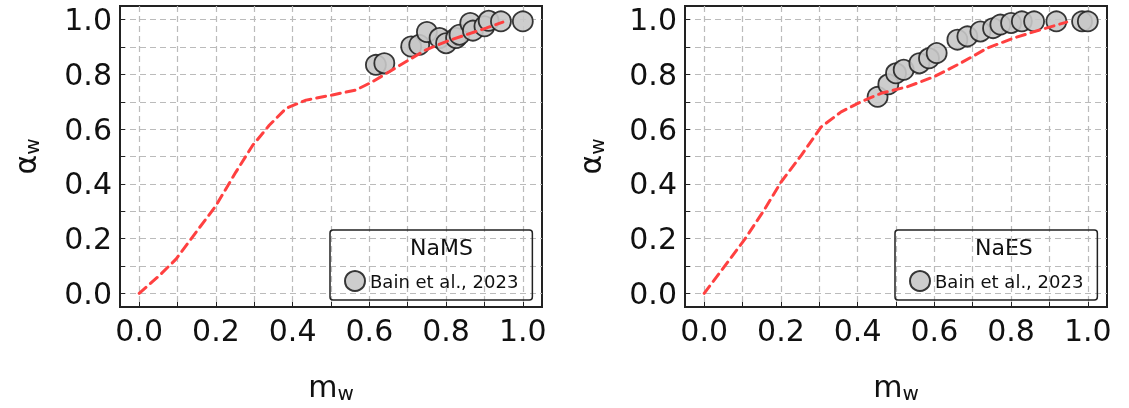 This screenshot has height=408, width=1129. What do you see at coordinates (441, 247) in the screenshot?
I see `legend-title: NaMS` at bounding box center [441, 247].